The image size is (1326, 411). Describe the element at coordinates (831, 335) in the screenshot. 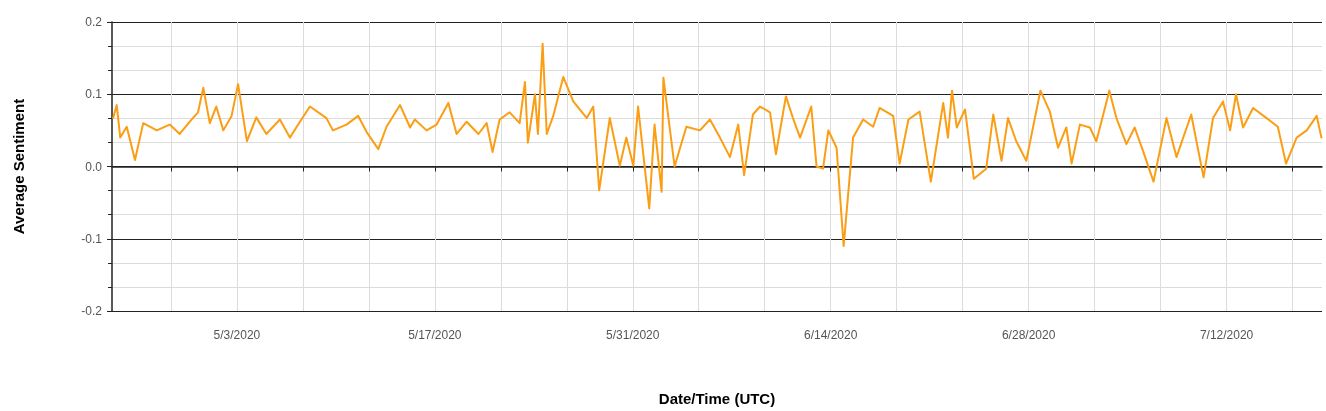

I see `x-tick-label: 6/14/2020` at that location.